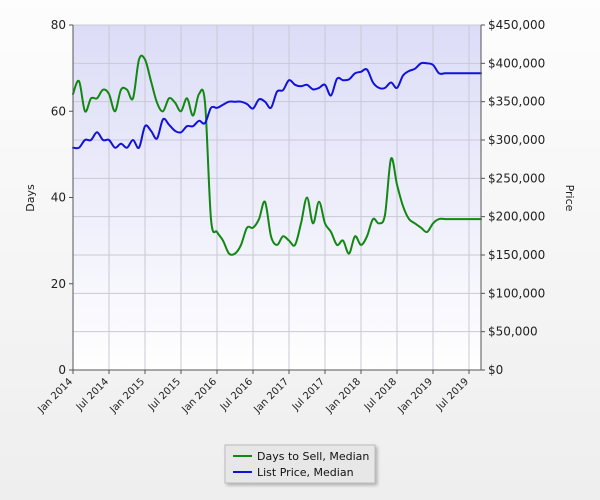 The height and width of the screenshot is (500, 600). What do you see at coordinates (127, 396) in the screenshot?
I see `x-tick-label: Jan 2015` at bounding box center [127, 396].